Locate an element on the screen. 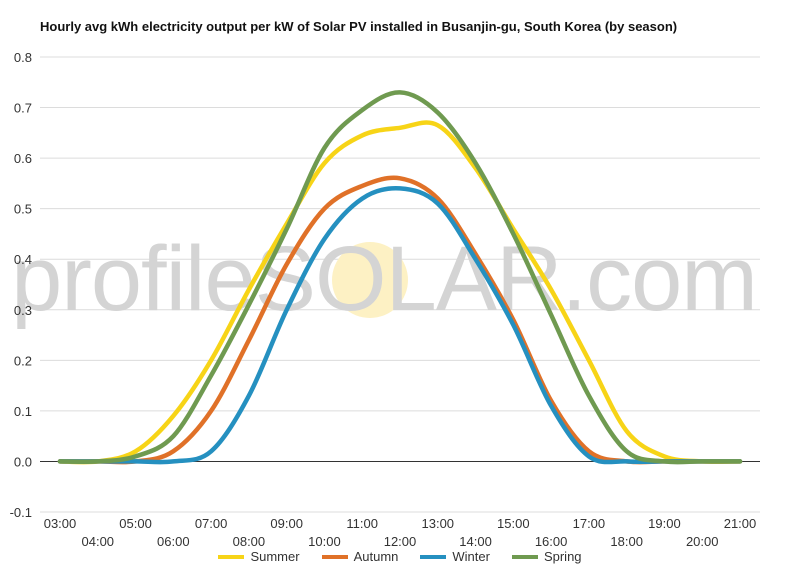 Image resolution: width=800 pixels, height=570 pixels. legend-item-summer: Summer is located at coordinates (259, 556).